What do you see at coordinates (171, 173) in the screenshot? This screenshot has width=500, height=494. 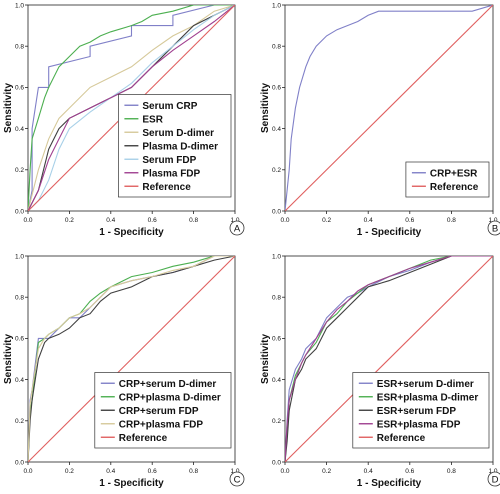 I see `legend-label: Plasma FDP` at bounding box center [171, 173].